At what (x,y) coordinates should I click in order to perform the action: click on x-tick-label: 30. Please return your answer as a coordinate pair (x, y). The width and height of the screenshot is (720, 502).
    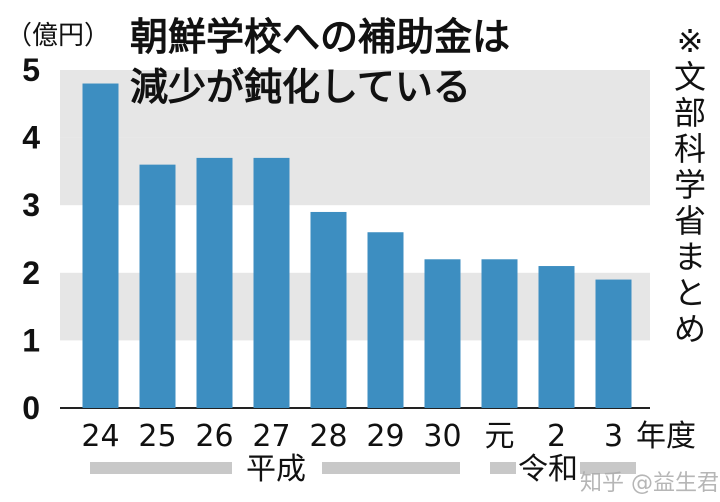
    Looking at the image, I should click on (442, 436).